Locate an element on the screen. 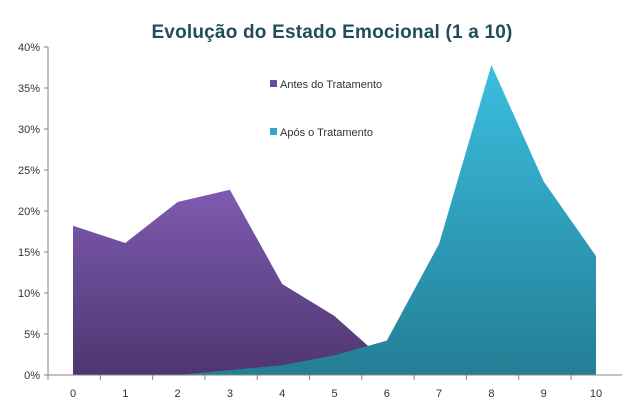  y-tick-label: 0% is located at coordinates (32, 376).